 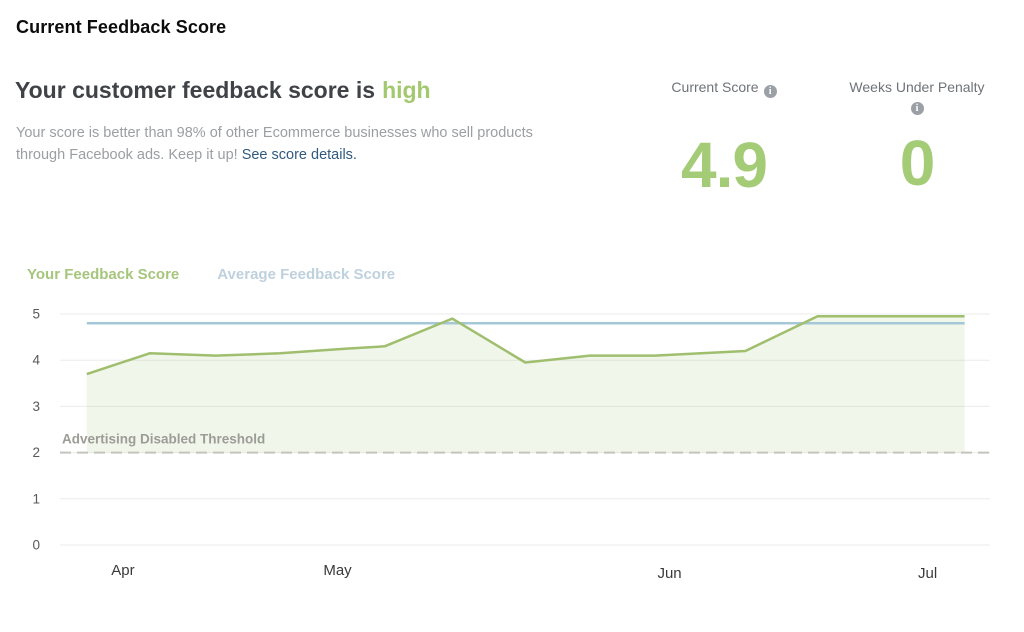 I want to click on current-score-value: 4.9, so click(x=724, y=165).